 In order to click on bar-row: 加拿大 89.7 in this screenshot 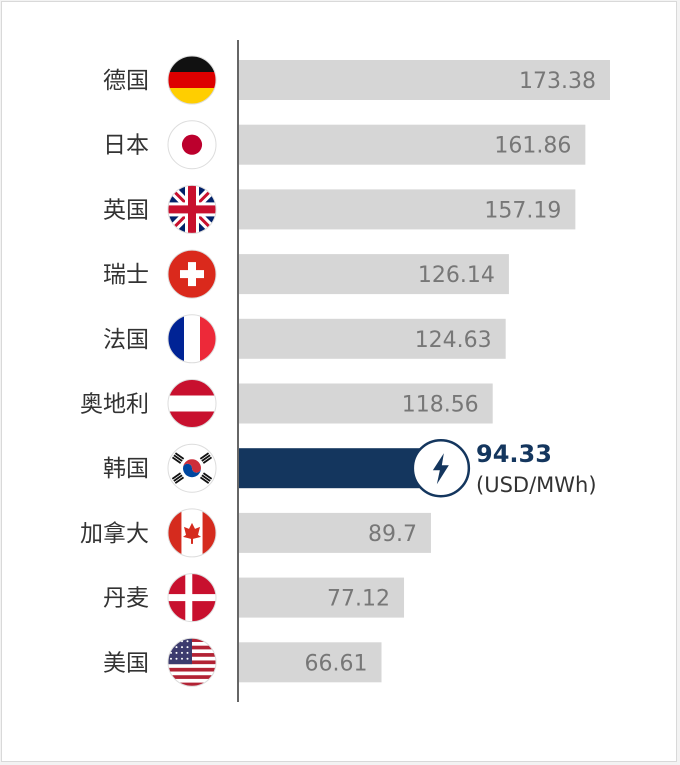, I will do `click(255, 533)`.